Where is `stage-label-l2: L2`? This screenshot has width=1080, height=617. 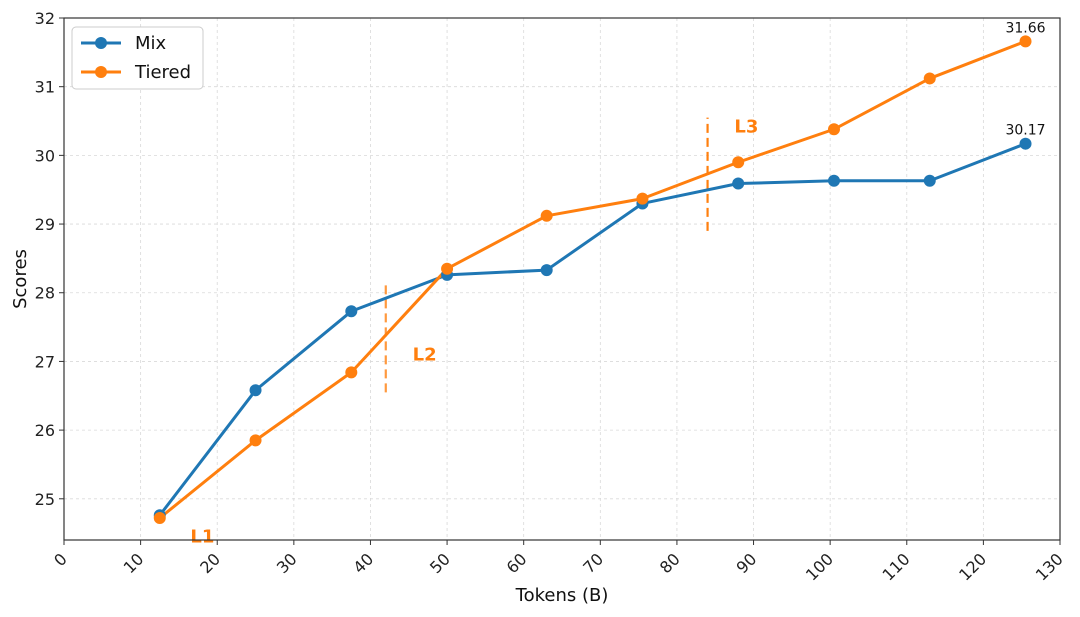 stage-label-l2: L2 is located at coordinates (425, 355).